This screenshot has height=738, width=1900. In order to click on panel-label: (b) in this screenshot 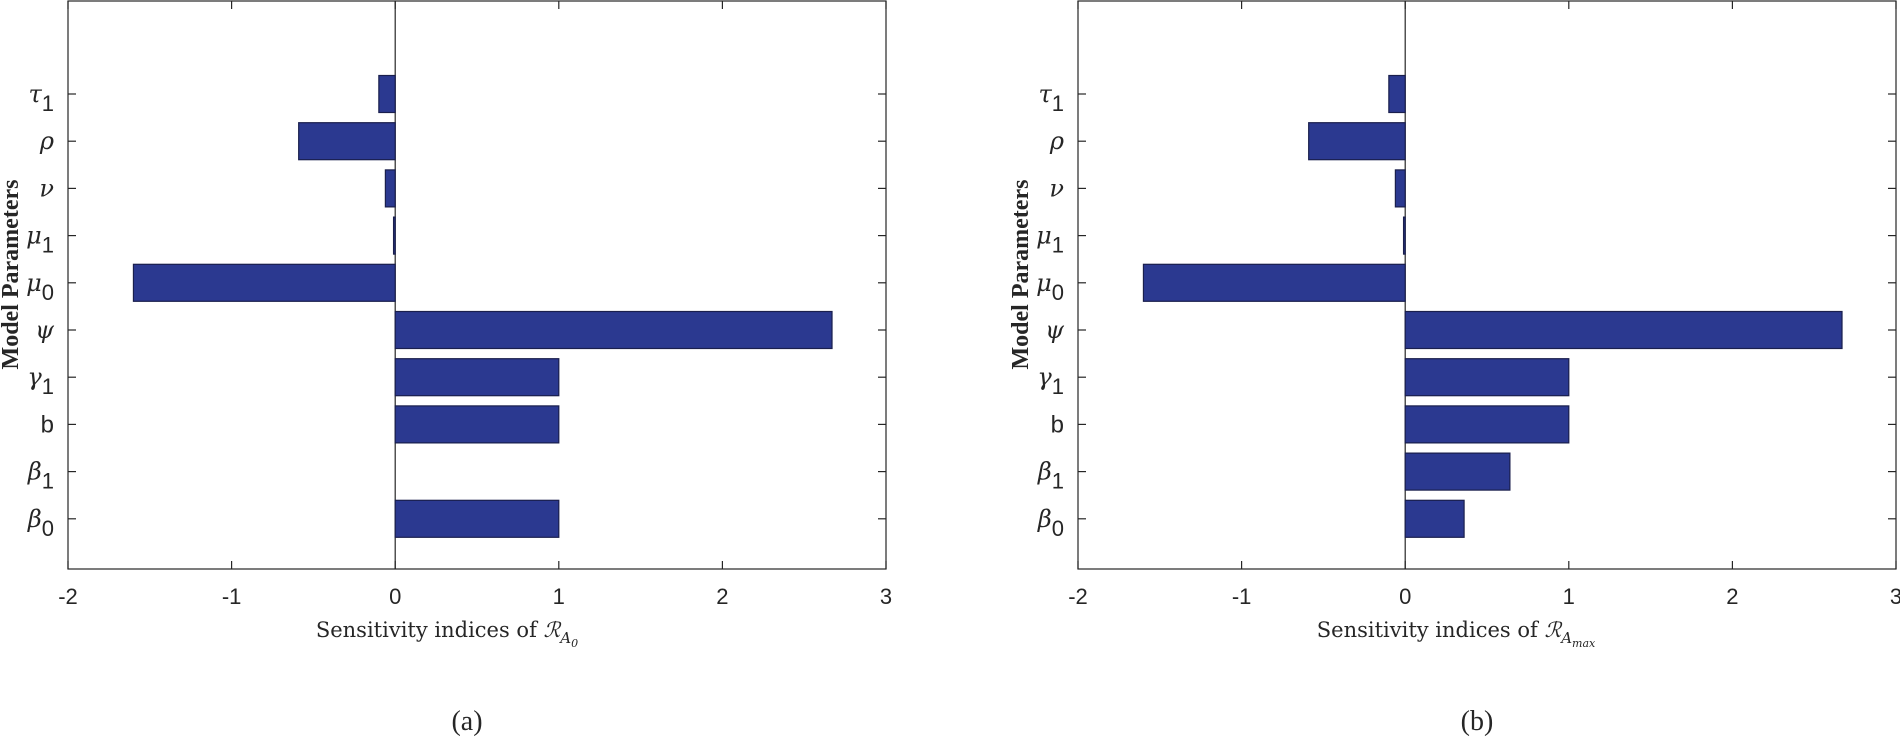, I will do `click(1477, 721)`.